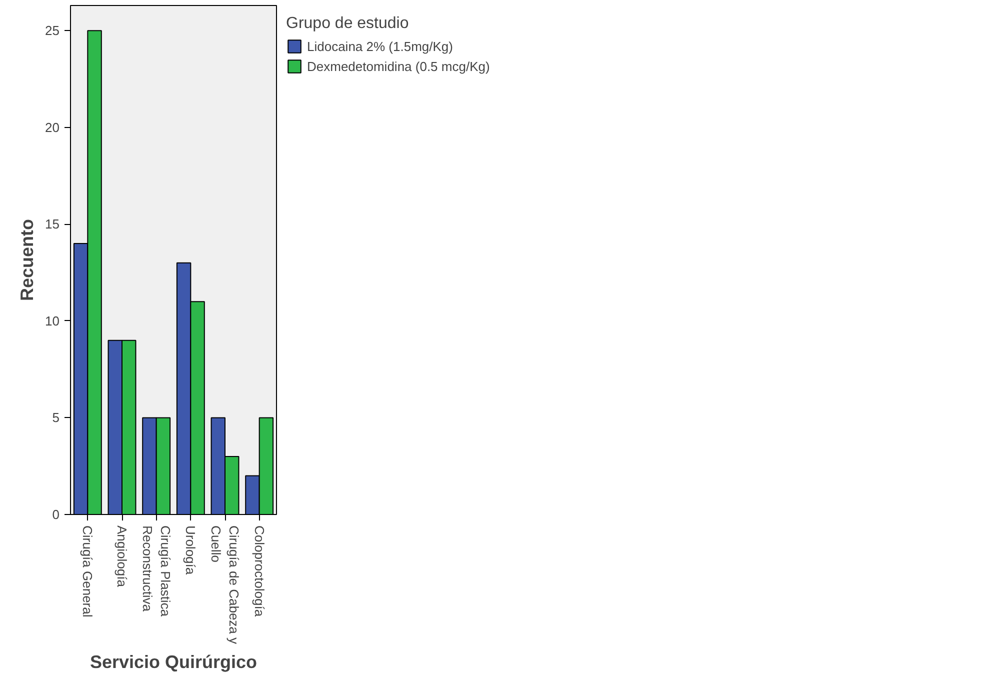  What do you see at coordinates (122, 557) in the screenshot?
I see `x-tick-label: Angiología` at bounding box center [122, 557].